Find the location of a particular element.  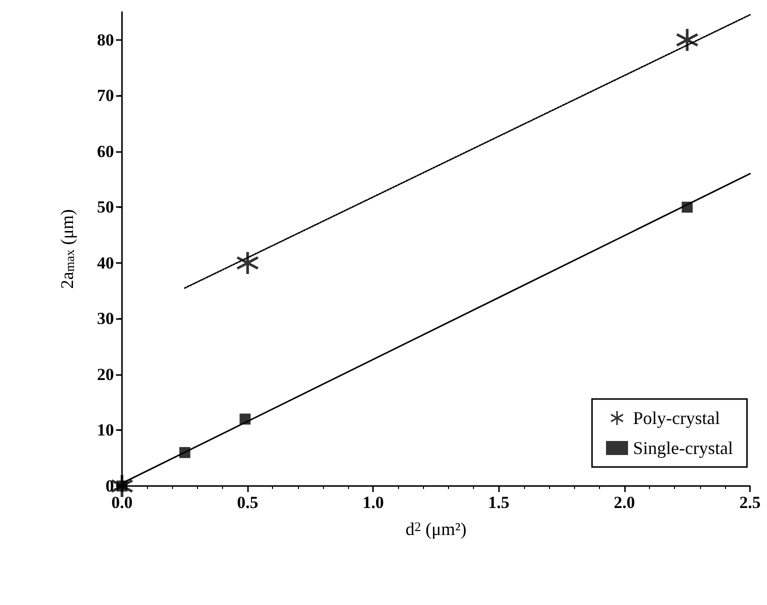

y-tick-label: 10 is located at coordinates (105, 430).